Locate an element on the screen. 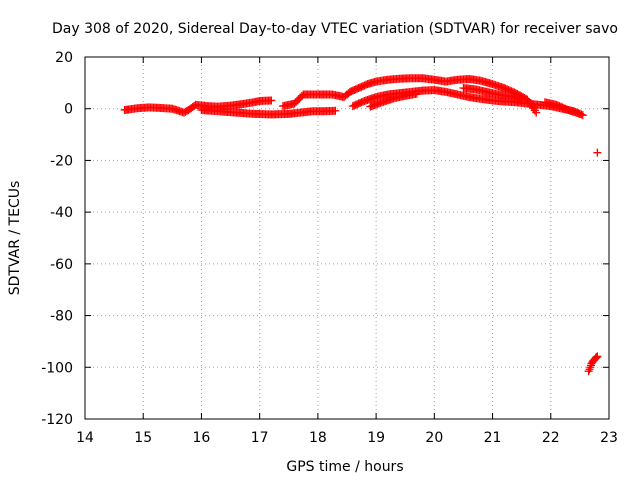  x-tick-label: 19 is located at coordinates (376, 438).